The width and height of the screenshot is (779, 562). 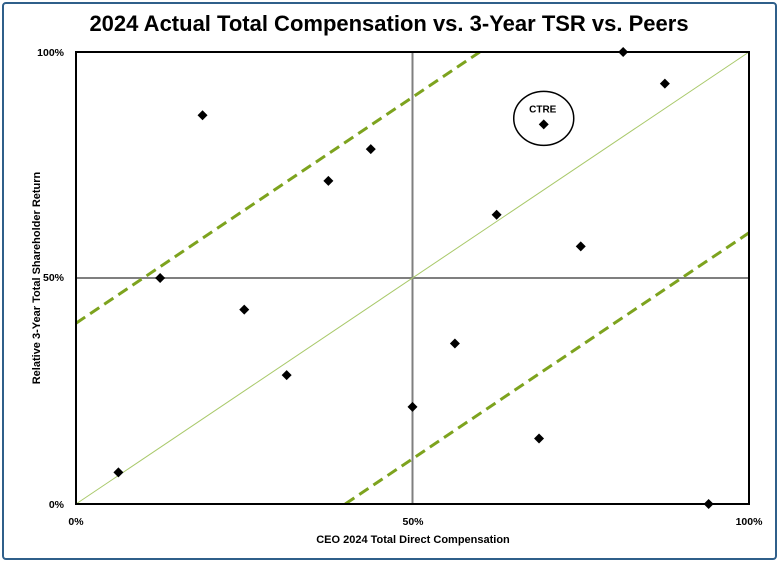 I want to click on x-tick-100: 100%, so click(x=750, y=522).